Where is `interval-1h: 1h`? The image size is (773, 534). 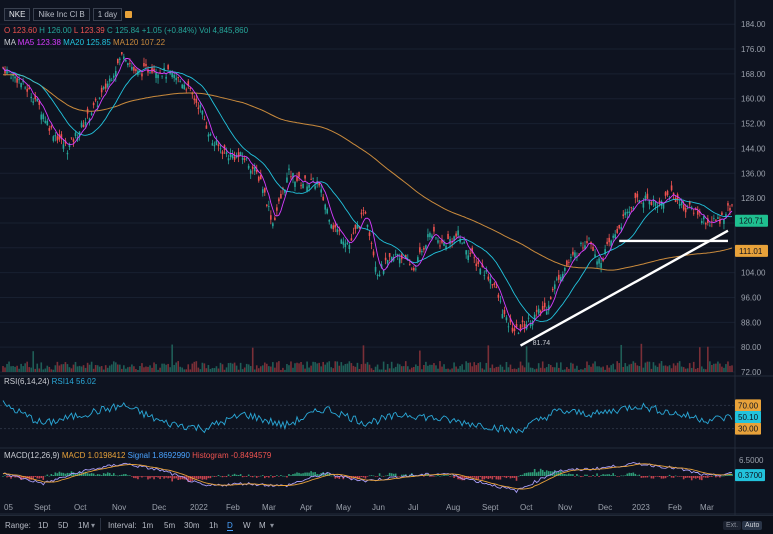 interval-1h: 1h is located at coordinates (213, 525).